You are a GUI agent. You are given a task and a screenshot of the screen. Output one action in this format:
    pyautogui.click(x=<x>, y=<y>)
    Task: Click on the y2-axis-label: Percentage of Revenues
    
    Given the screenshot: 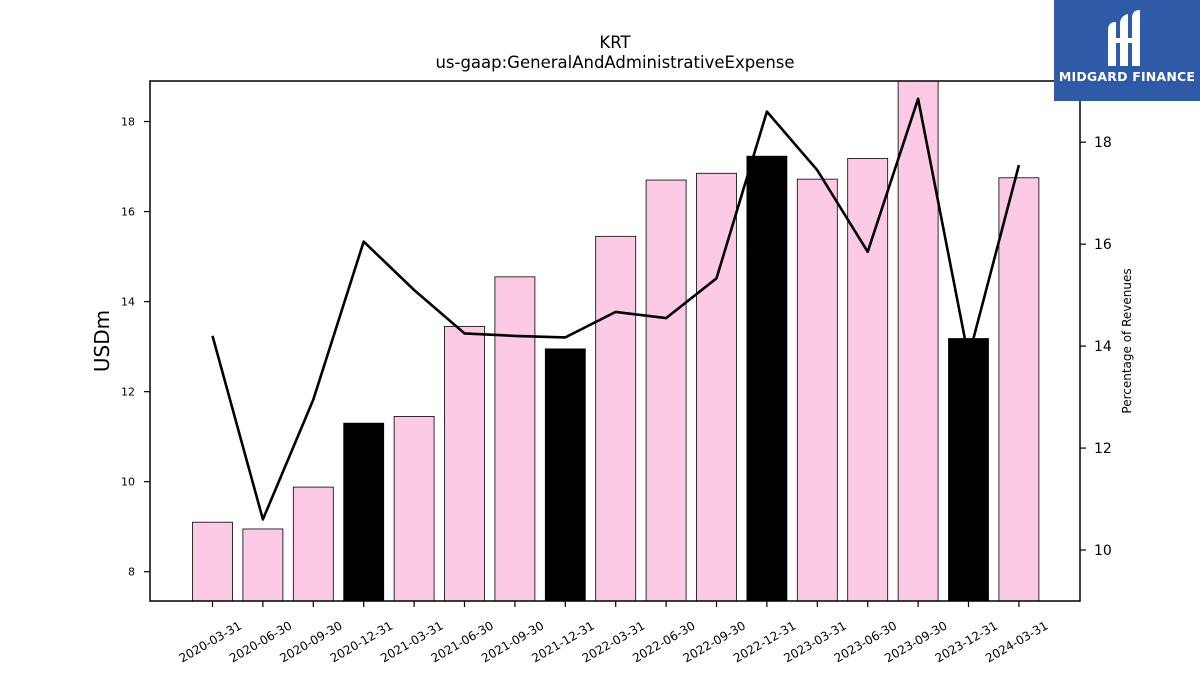 What is the action you would take?
    pyautogui.click(x=1127, y=340)
    